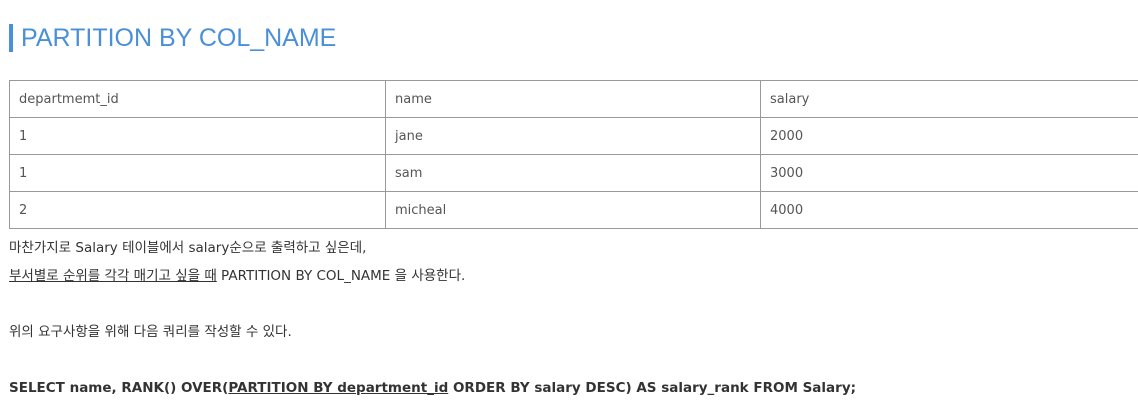 This screenshot has width=1138, height=402. Describe the element at coordinates (949, 99) in the screenshot. I see `table-header-cell: salary` at that location.